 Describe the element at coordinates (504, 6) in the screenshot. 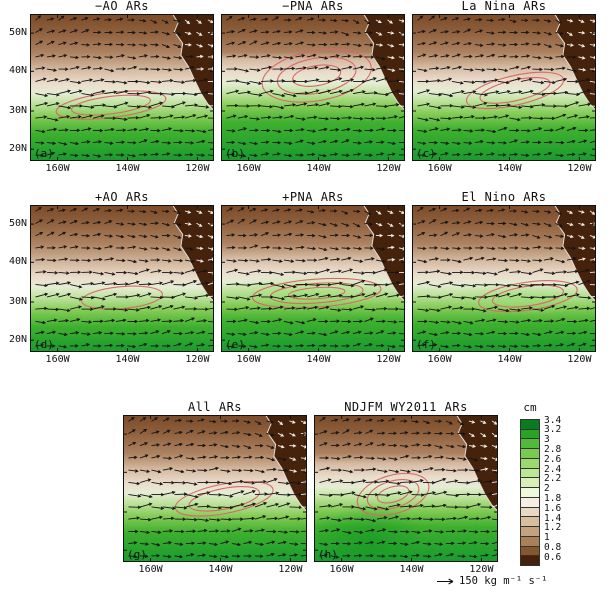

I see `panel-title: La Nina ARs` at that location.